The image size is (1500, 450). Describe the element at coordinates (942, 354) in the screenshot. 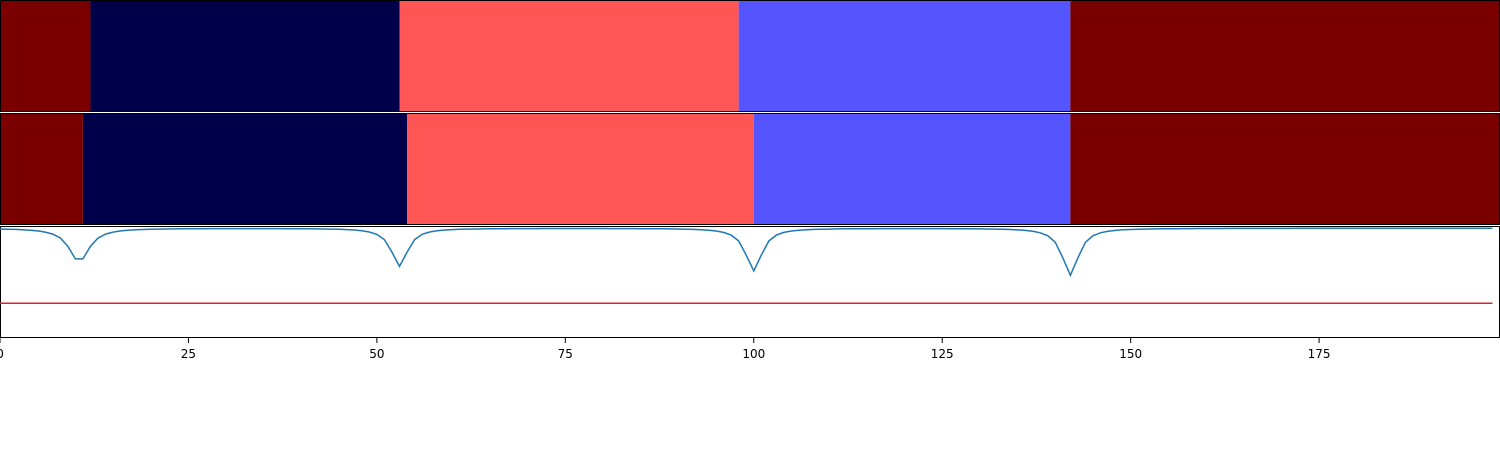

I see `x-tick-label: 125` at that location.